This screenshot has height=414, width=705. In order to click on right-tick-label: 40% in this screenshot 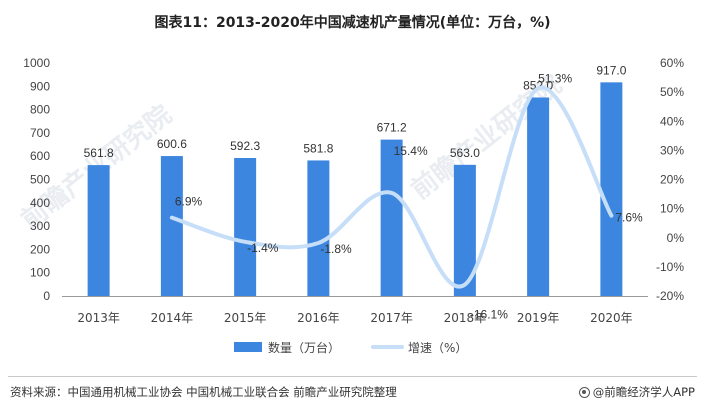, I will do `click(672, 121)`.